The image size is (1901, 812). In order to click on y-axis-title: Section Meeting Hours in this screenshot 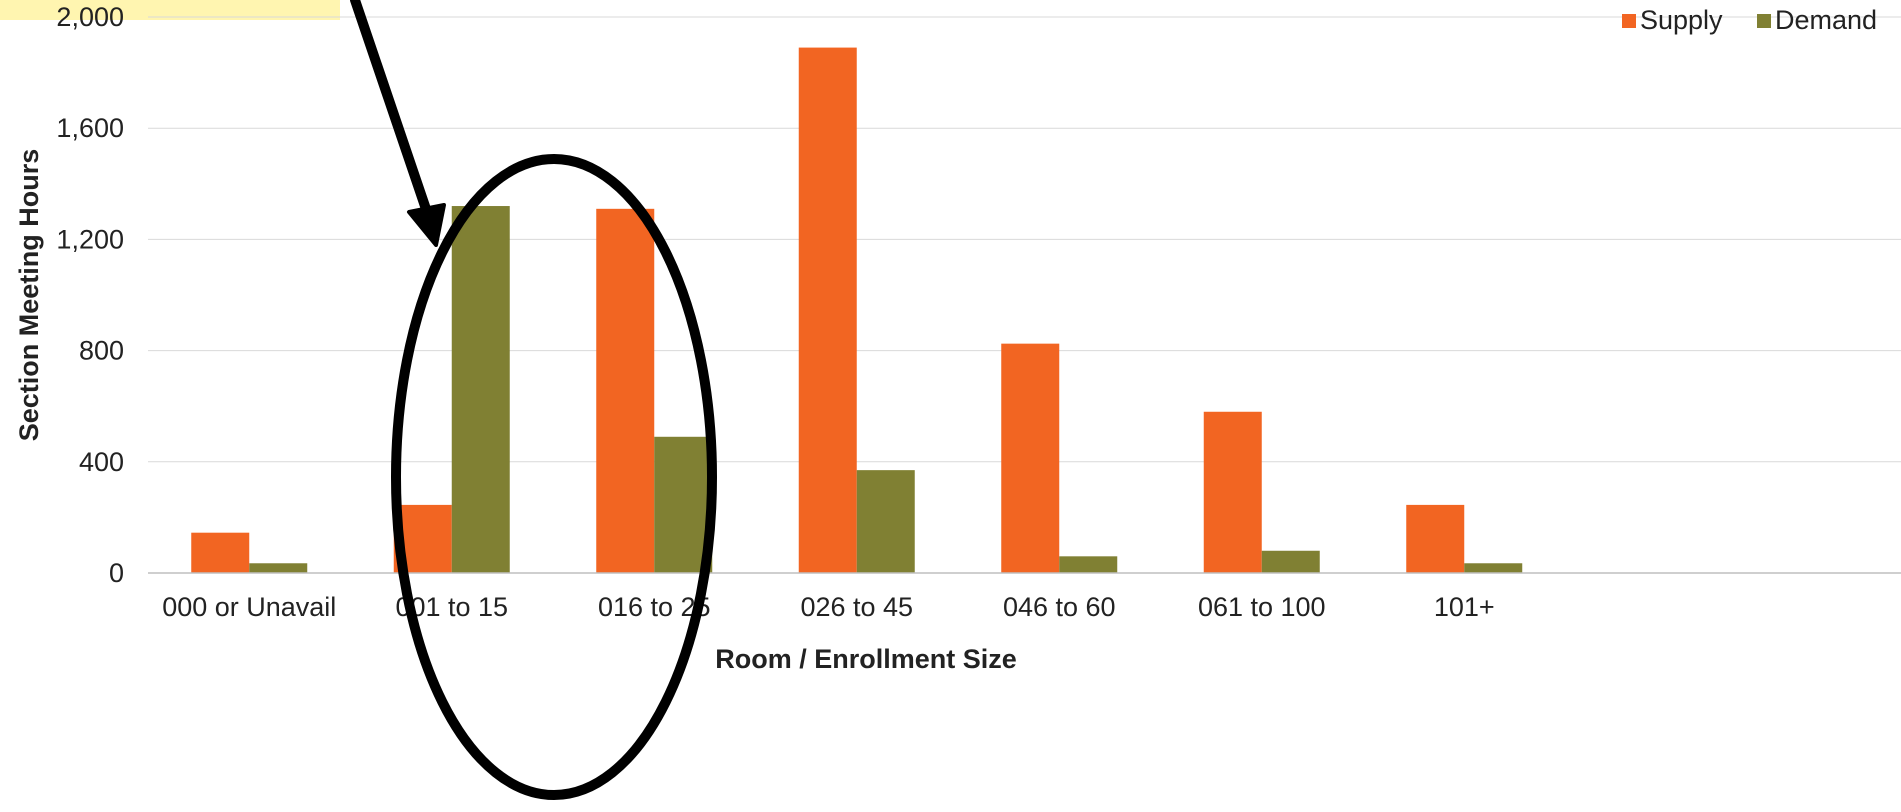, I will do `click(29, 295)`.